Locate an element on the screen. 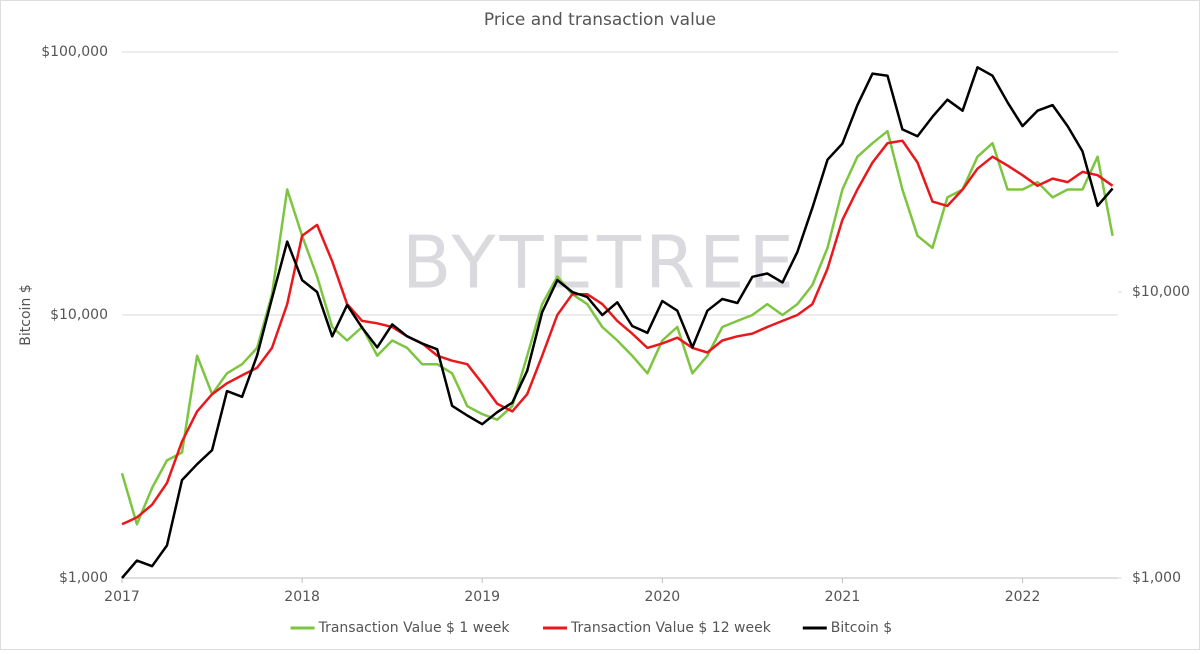  y-tick-label: $100,000 is located at coordinates (74, 52).